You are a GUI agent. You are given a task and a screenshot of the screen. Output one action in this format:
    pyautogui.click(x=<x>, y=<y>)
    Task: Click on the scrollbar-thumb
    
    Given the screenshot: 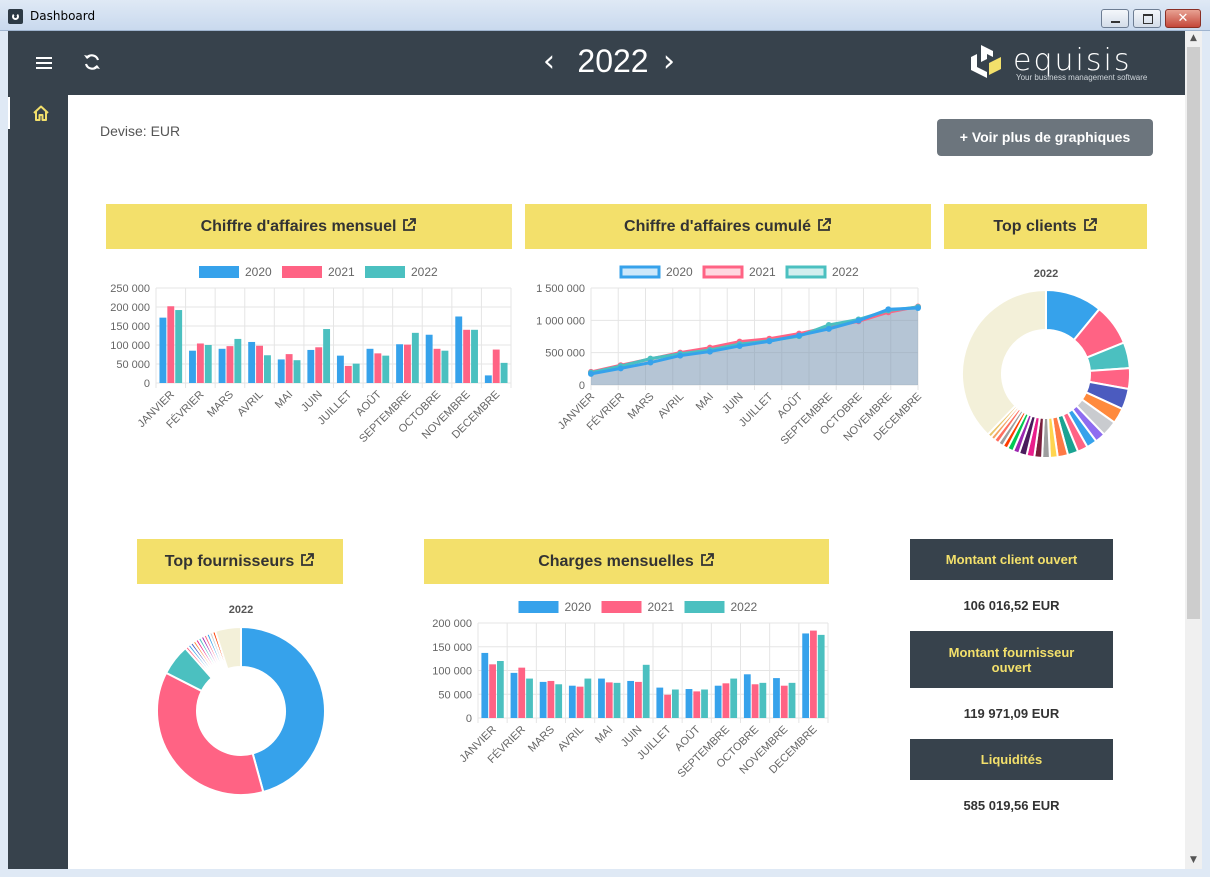 What is the action you would take?
    pyautogui.click(x=1193, y=333)
    